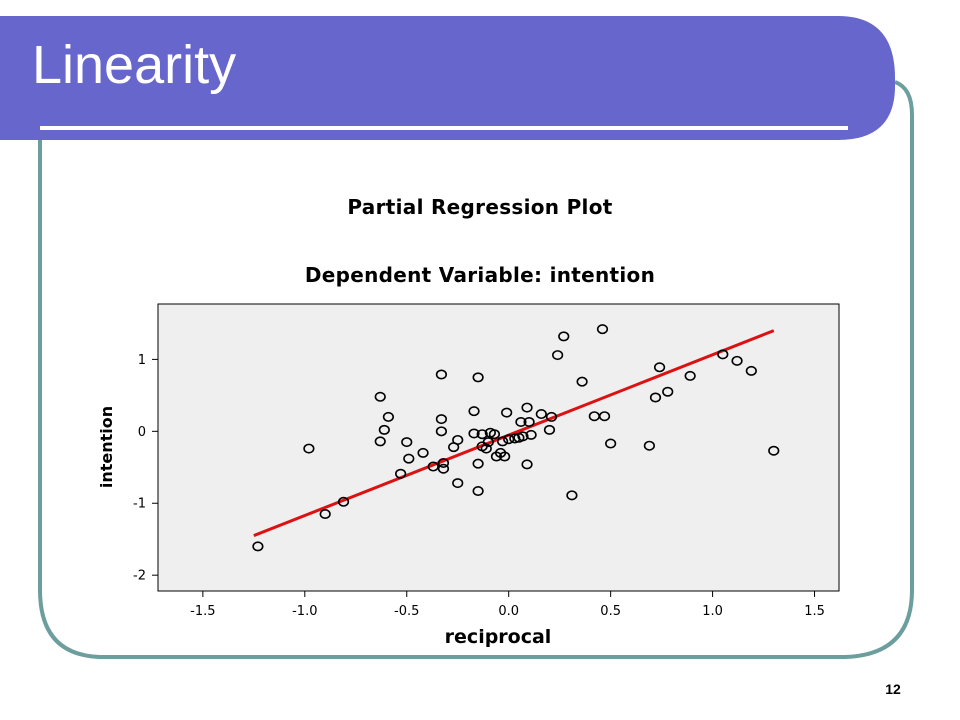 Image resolution: width=960 pixels, height=720 pixels. Describe the element at coordinates (145, 468) in the screenshot. I see `y-axis: 1 0 -1 -2` at that location.